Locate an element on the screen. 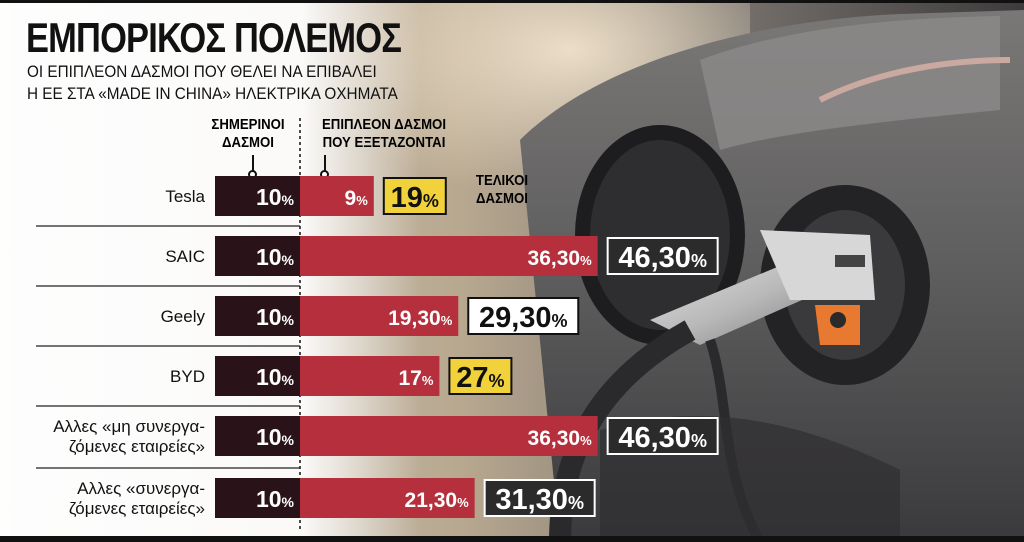 The image size is (1024, 542). category-label: Αλλες «μη συνεργα- is located at coordinates (129, 426).